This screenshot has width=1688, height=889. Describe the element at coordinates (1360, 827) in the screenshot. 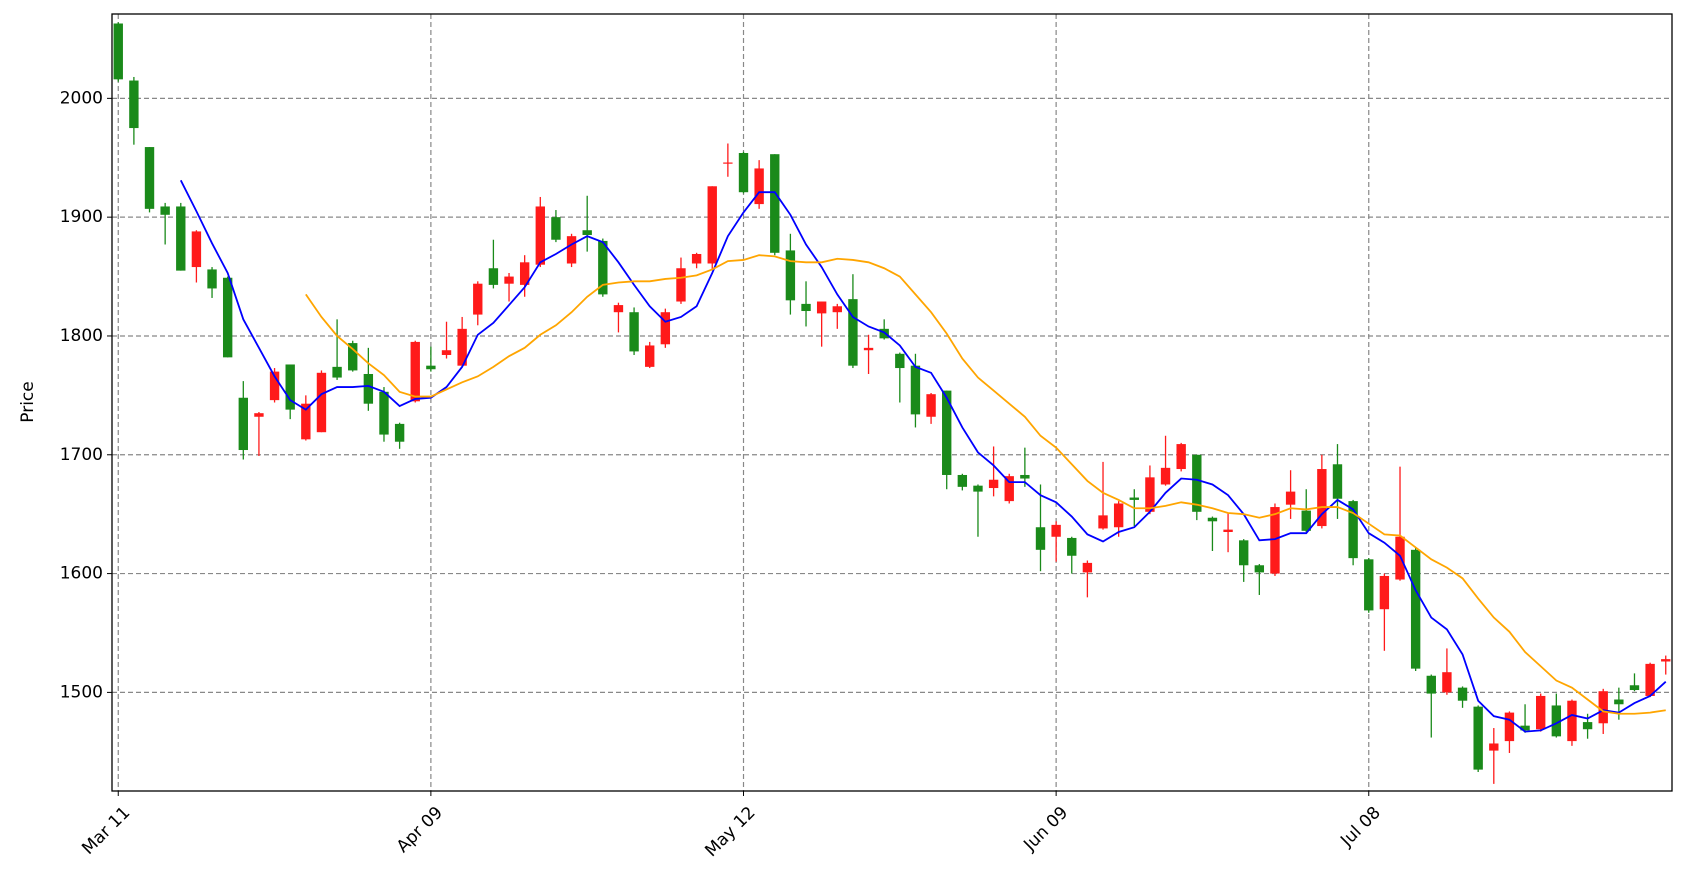

I see `x-tick-label: Jul 08` at that location.